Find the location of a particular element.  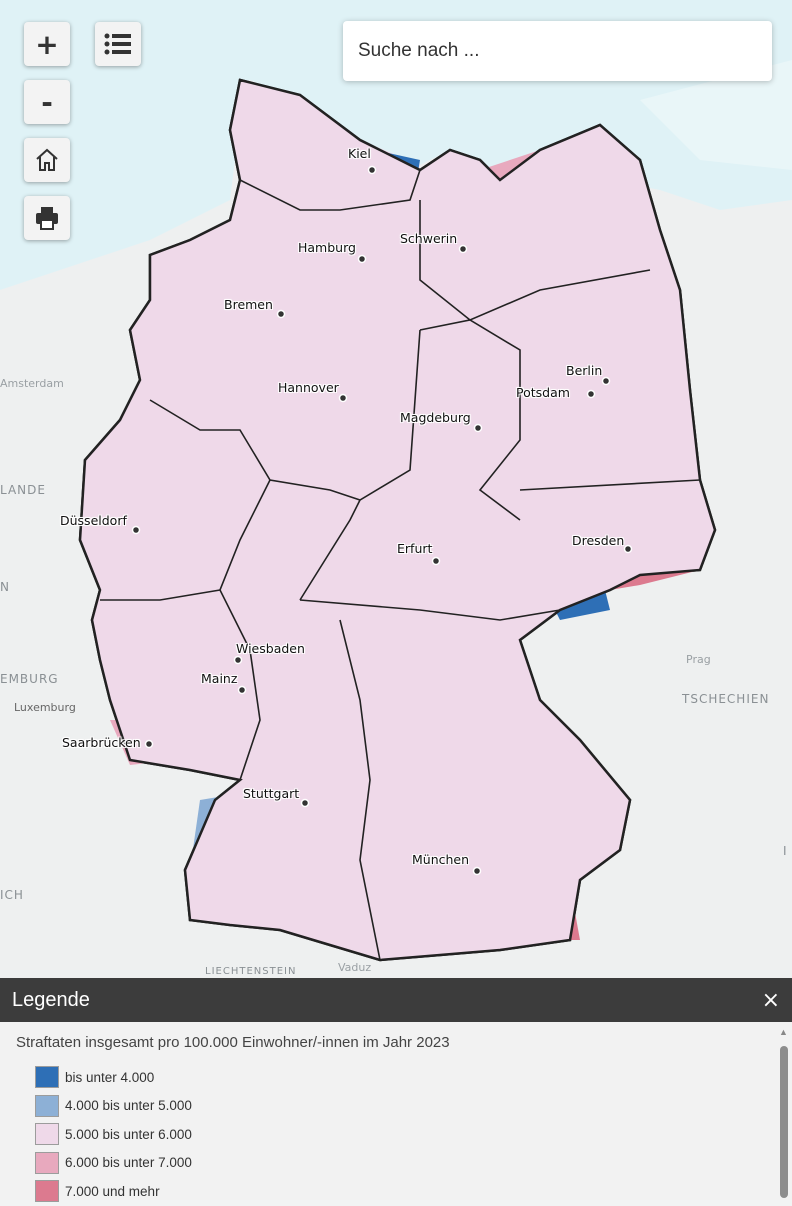

sea-east is located at coordinates (716, 115).